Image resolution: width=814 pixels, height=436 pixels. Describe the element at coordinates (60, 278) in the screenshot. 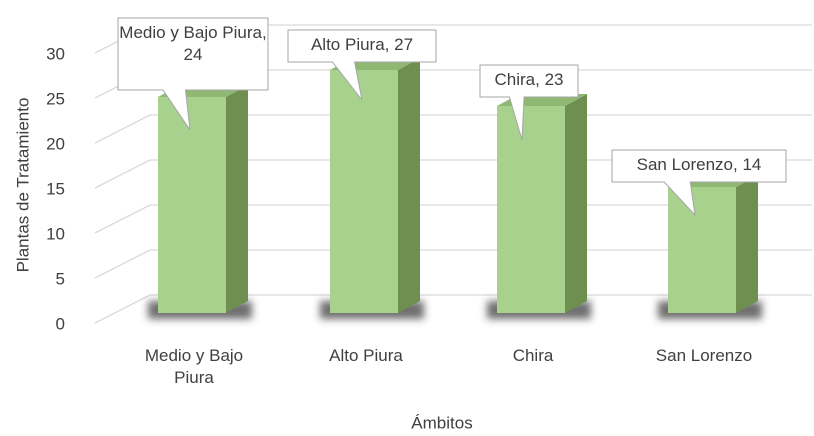

I see `y-tick-label: 5` at that location.